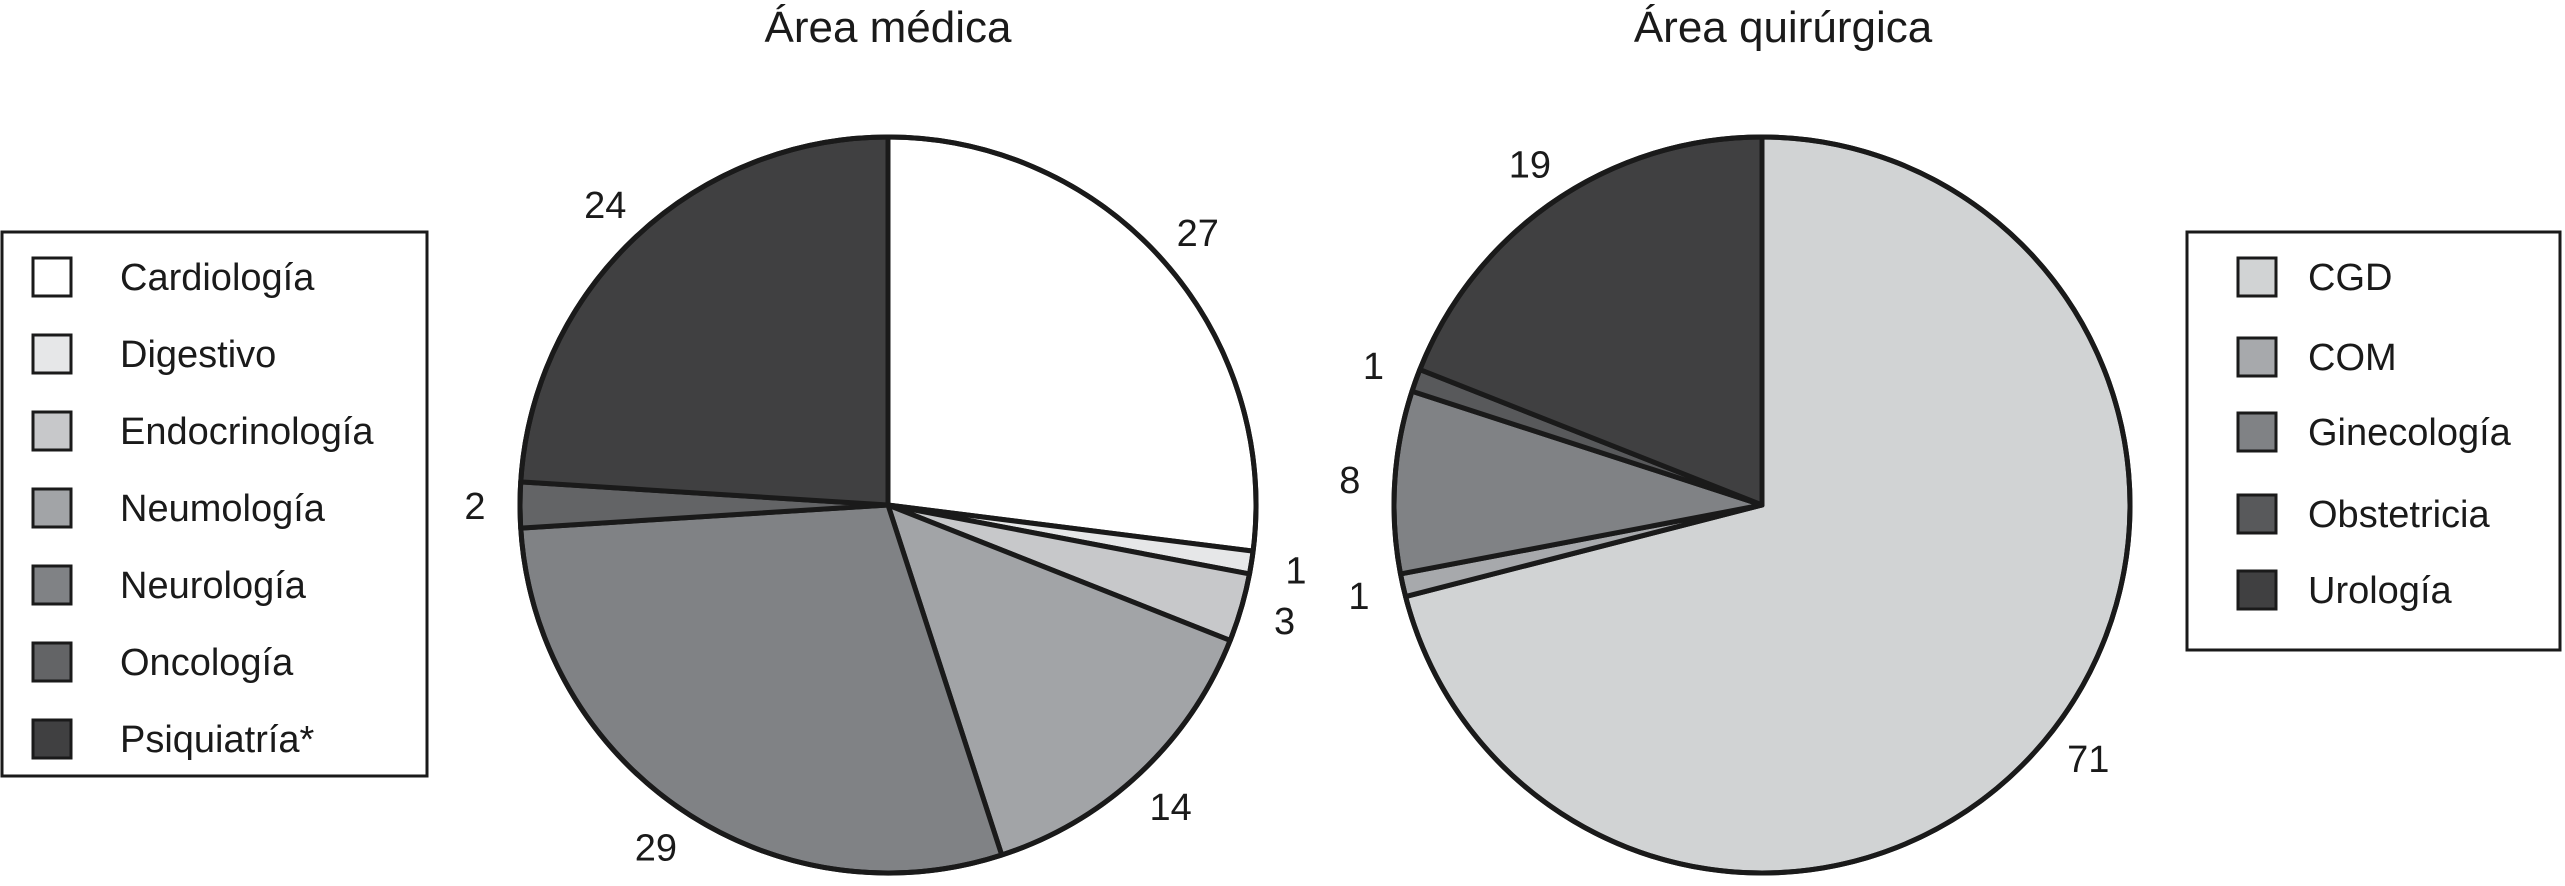 The image size is (2565, 886). I want to click on legend-frame, so click(214, 504).